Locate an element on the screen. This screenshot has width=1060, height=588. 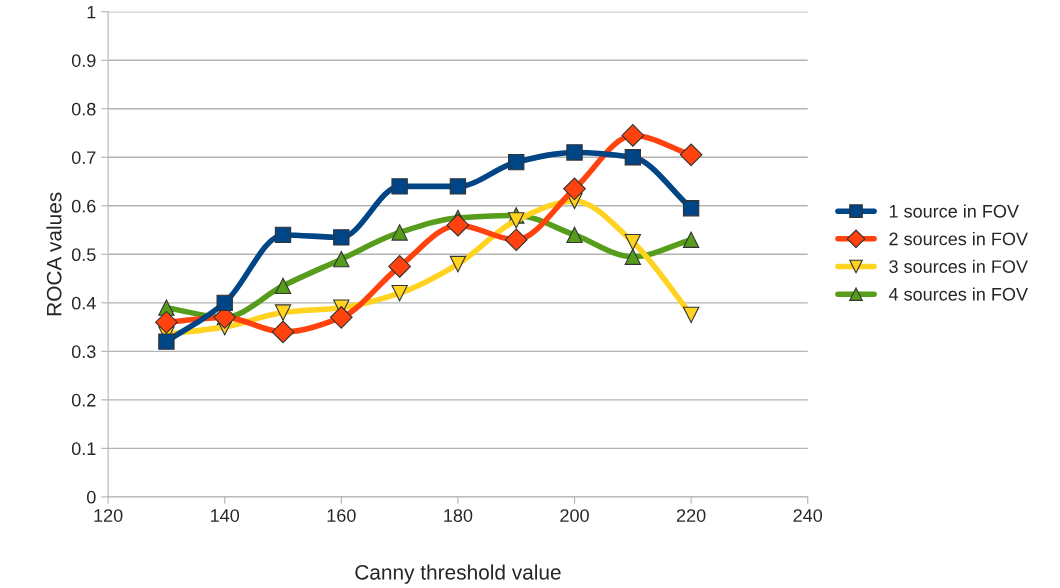
x-tick-label: 160 is located at coordinates (341, 515).